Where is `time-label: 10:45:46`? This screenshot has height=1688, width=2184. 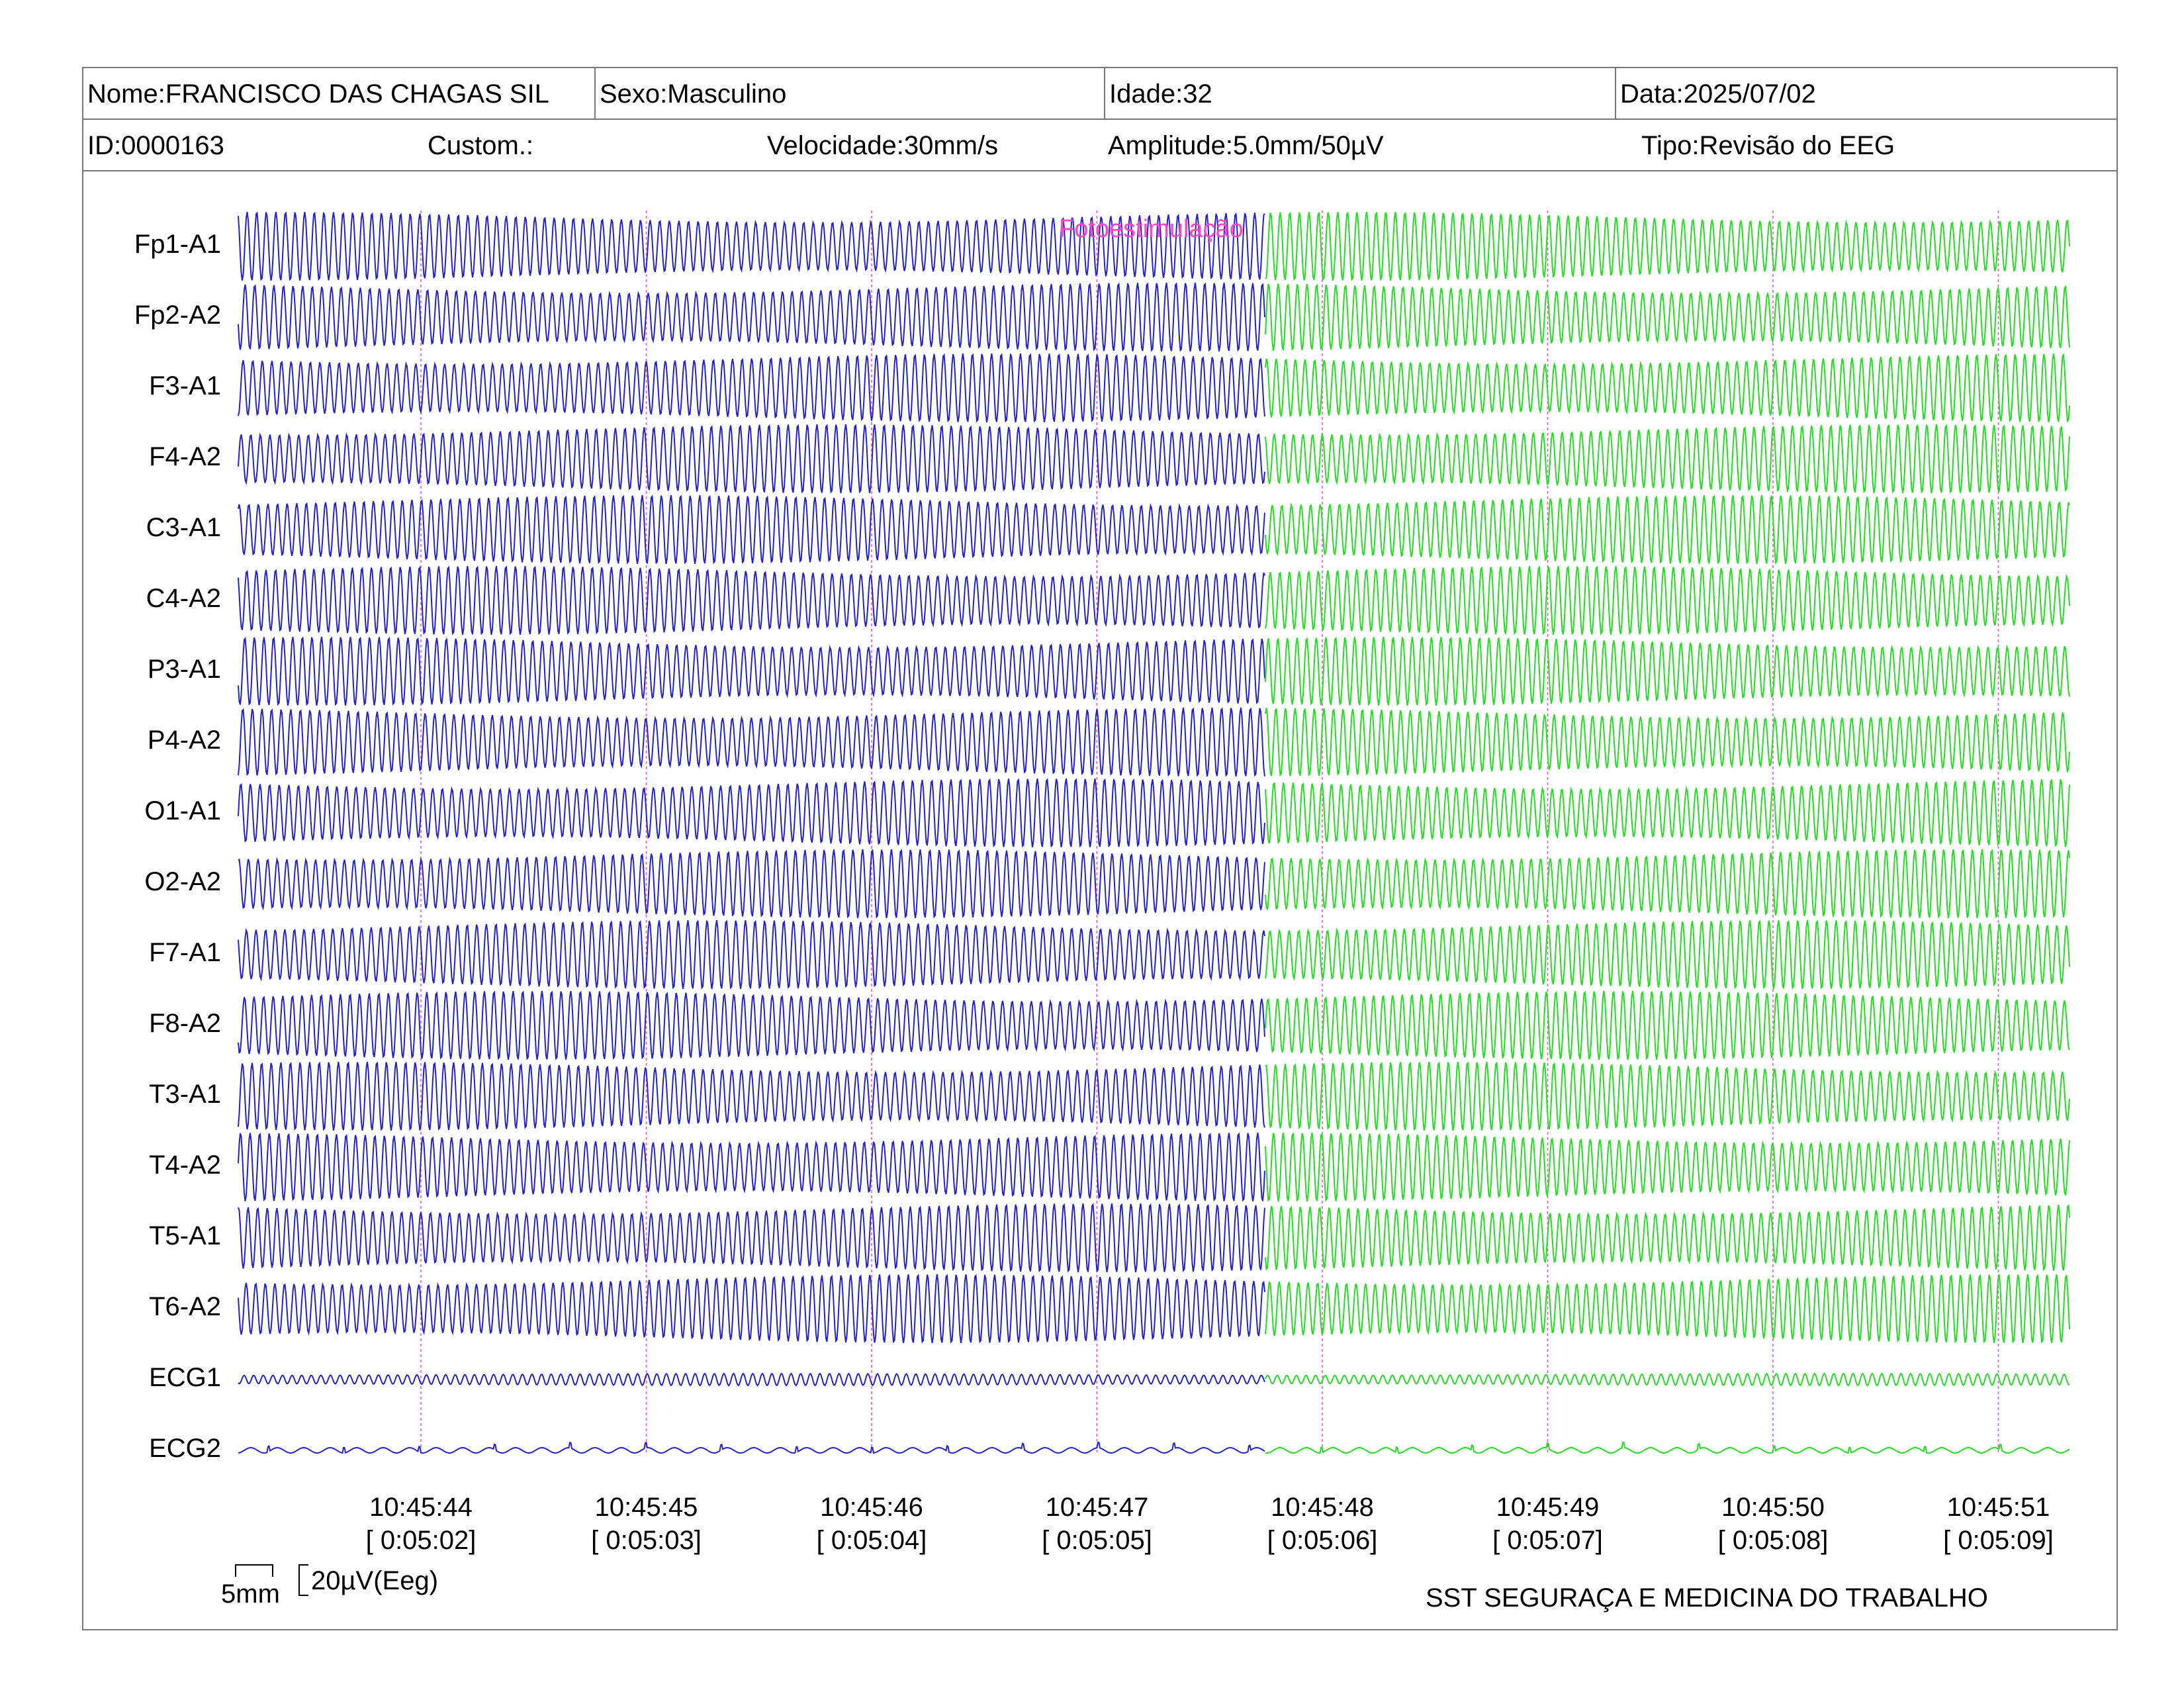 time-label: 10:45:46 is located at coordinates (872, 1507).